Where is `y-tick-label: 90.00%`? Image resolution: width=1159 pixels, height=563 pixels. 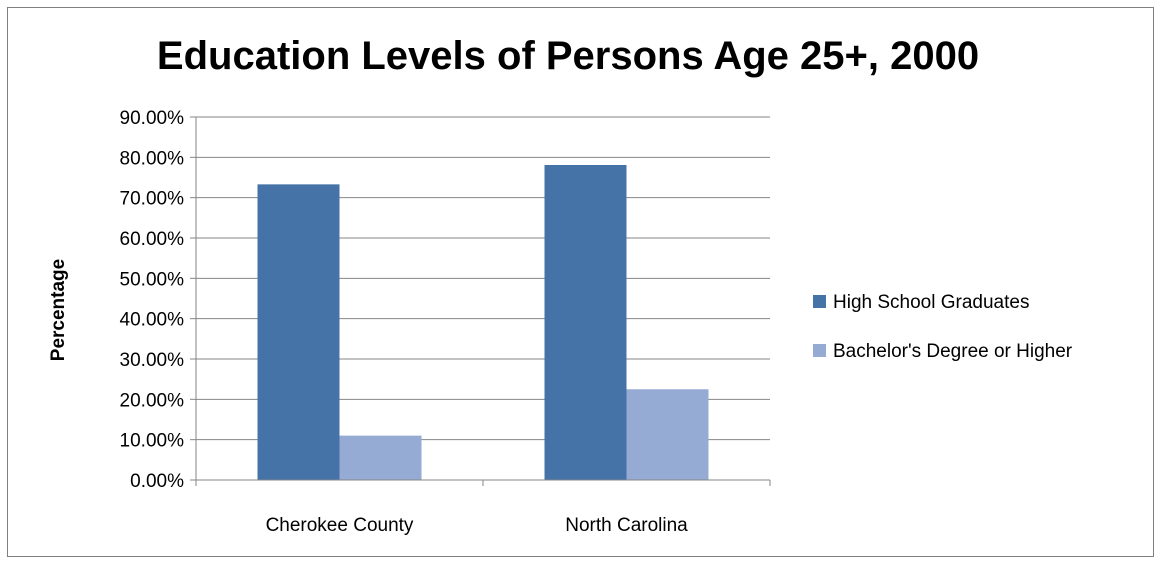 y-tick-label: 90.00% is located at coordinates (152, 118).